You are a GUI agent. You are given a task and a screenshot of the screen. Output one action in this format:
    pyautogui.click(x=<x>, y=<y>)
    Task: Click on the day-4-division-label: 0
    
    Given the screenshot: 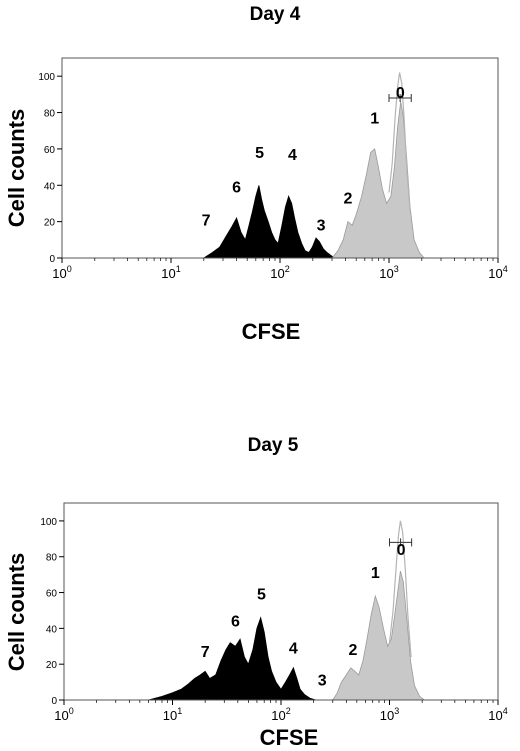 What is the action you would take?
    pyautogui.click(x=400, y=93)
    